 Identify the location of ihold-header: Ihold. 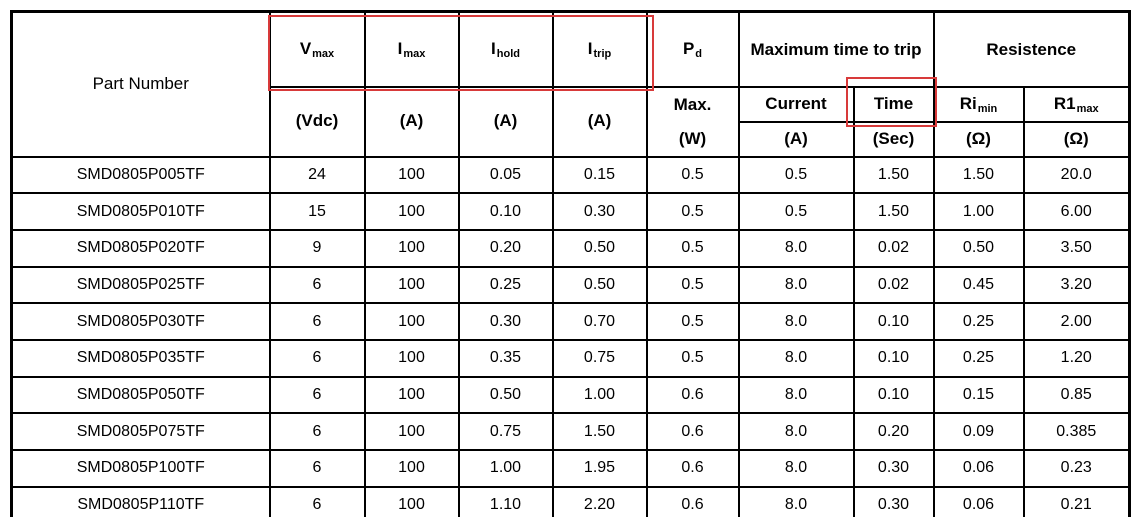
(505, 49).